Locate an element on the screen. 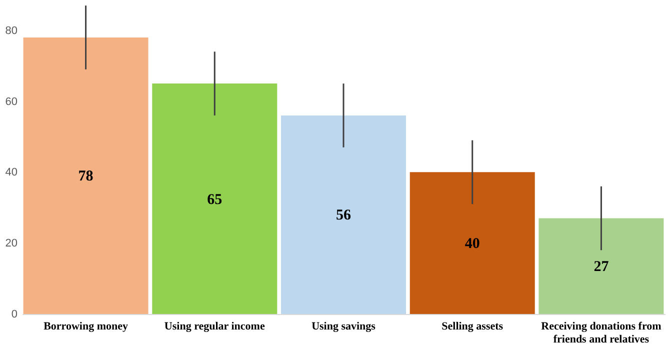 The image size is (669, 348). data-label: 65 is located at coordinates (214, 200).